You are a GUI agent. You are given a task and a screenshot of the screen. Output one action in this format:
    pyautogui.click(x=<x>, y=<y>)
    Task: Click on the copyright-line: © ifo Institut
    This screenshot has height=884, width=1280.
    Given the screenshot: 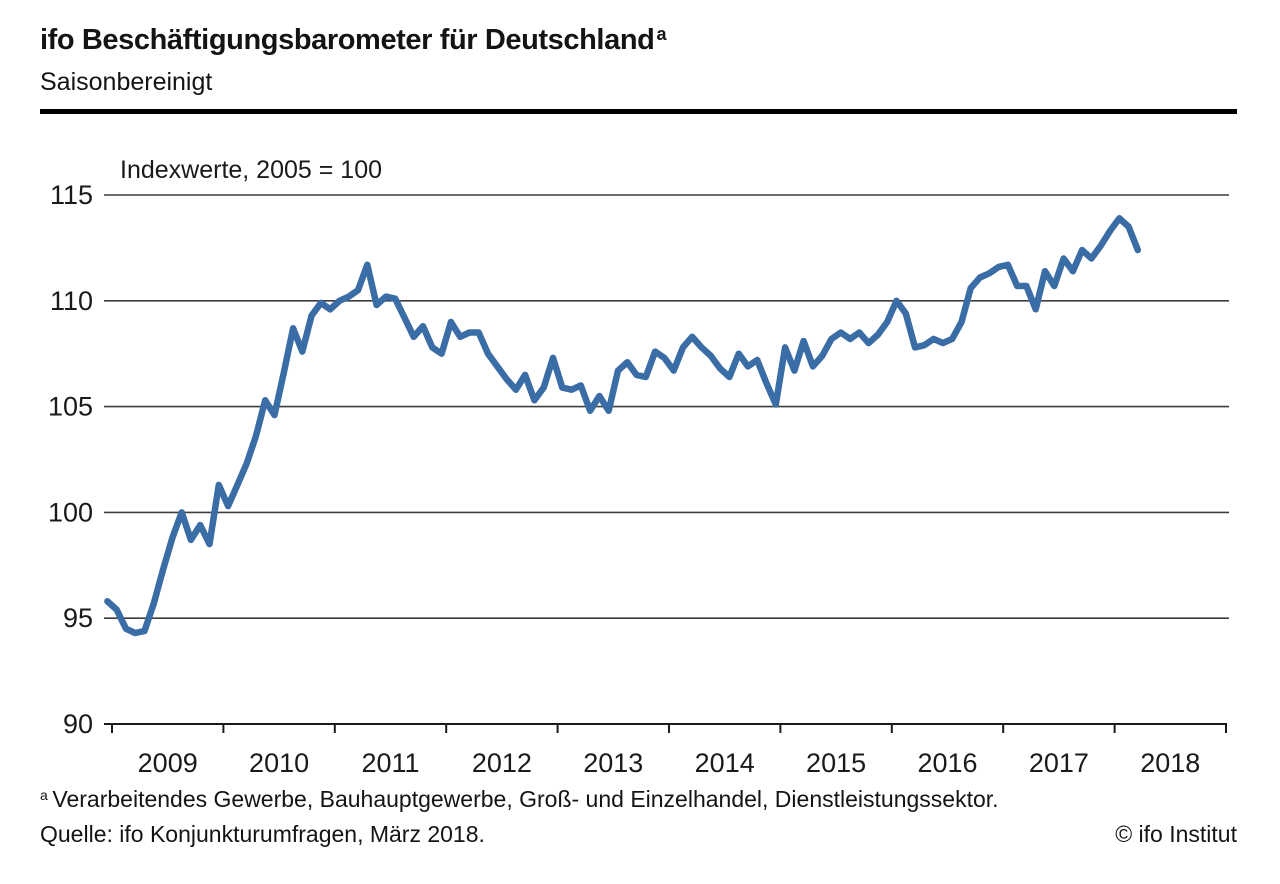 What is the action you would take?
    pyautogui.click(x=1176, y=834)
    